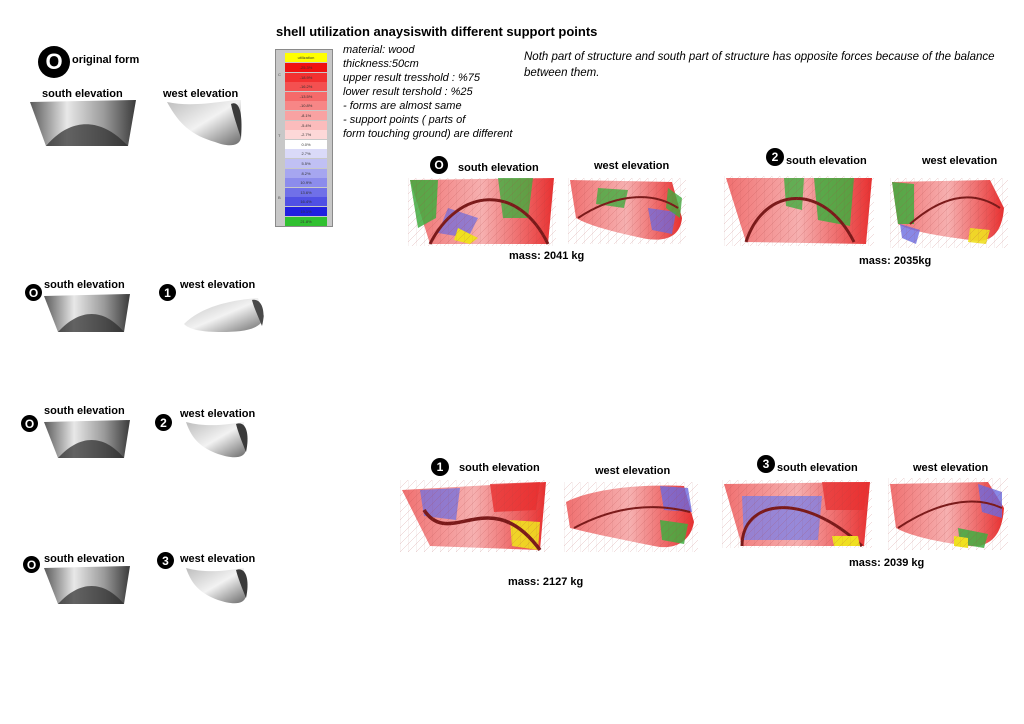 This screenshot has height=724, width=1024. Describe the element at coordinates (279, 135) in the screenshot. I see `legend-side-t: T` at that location.